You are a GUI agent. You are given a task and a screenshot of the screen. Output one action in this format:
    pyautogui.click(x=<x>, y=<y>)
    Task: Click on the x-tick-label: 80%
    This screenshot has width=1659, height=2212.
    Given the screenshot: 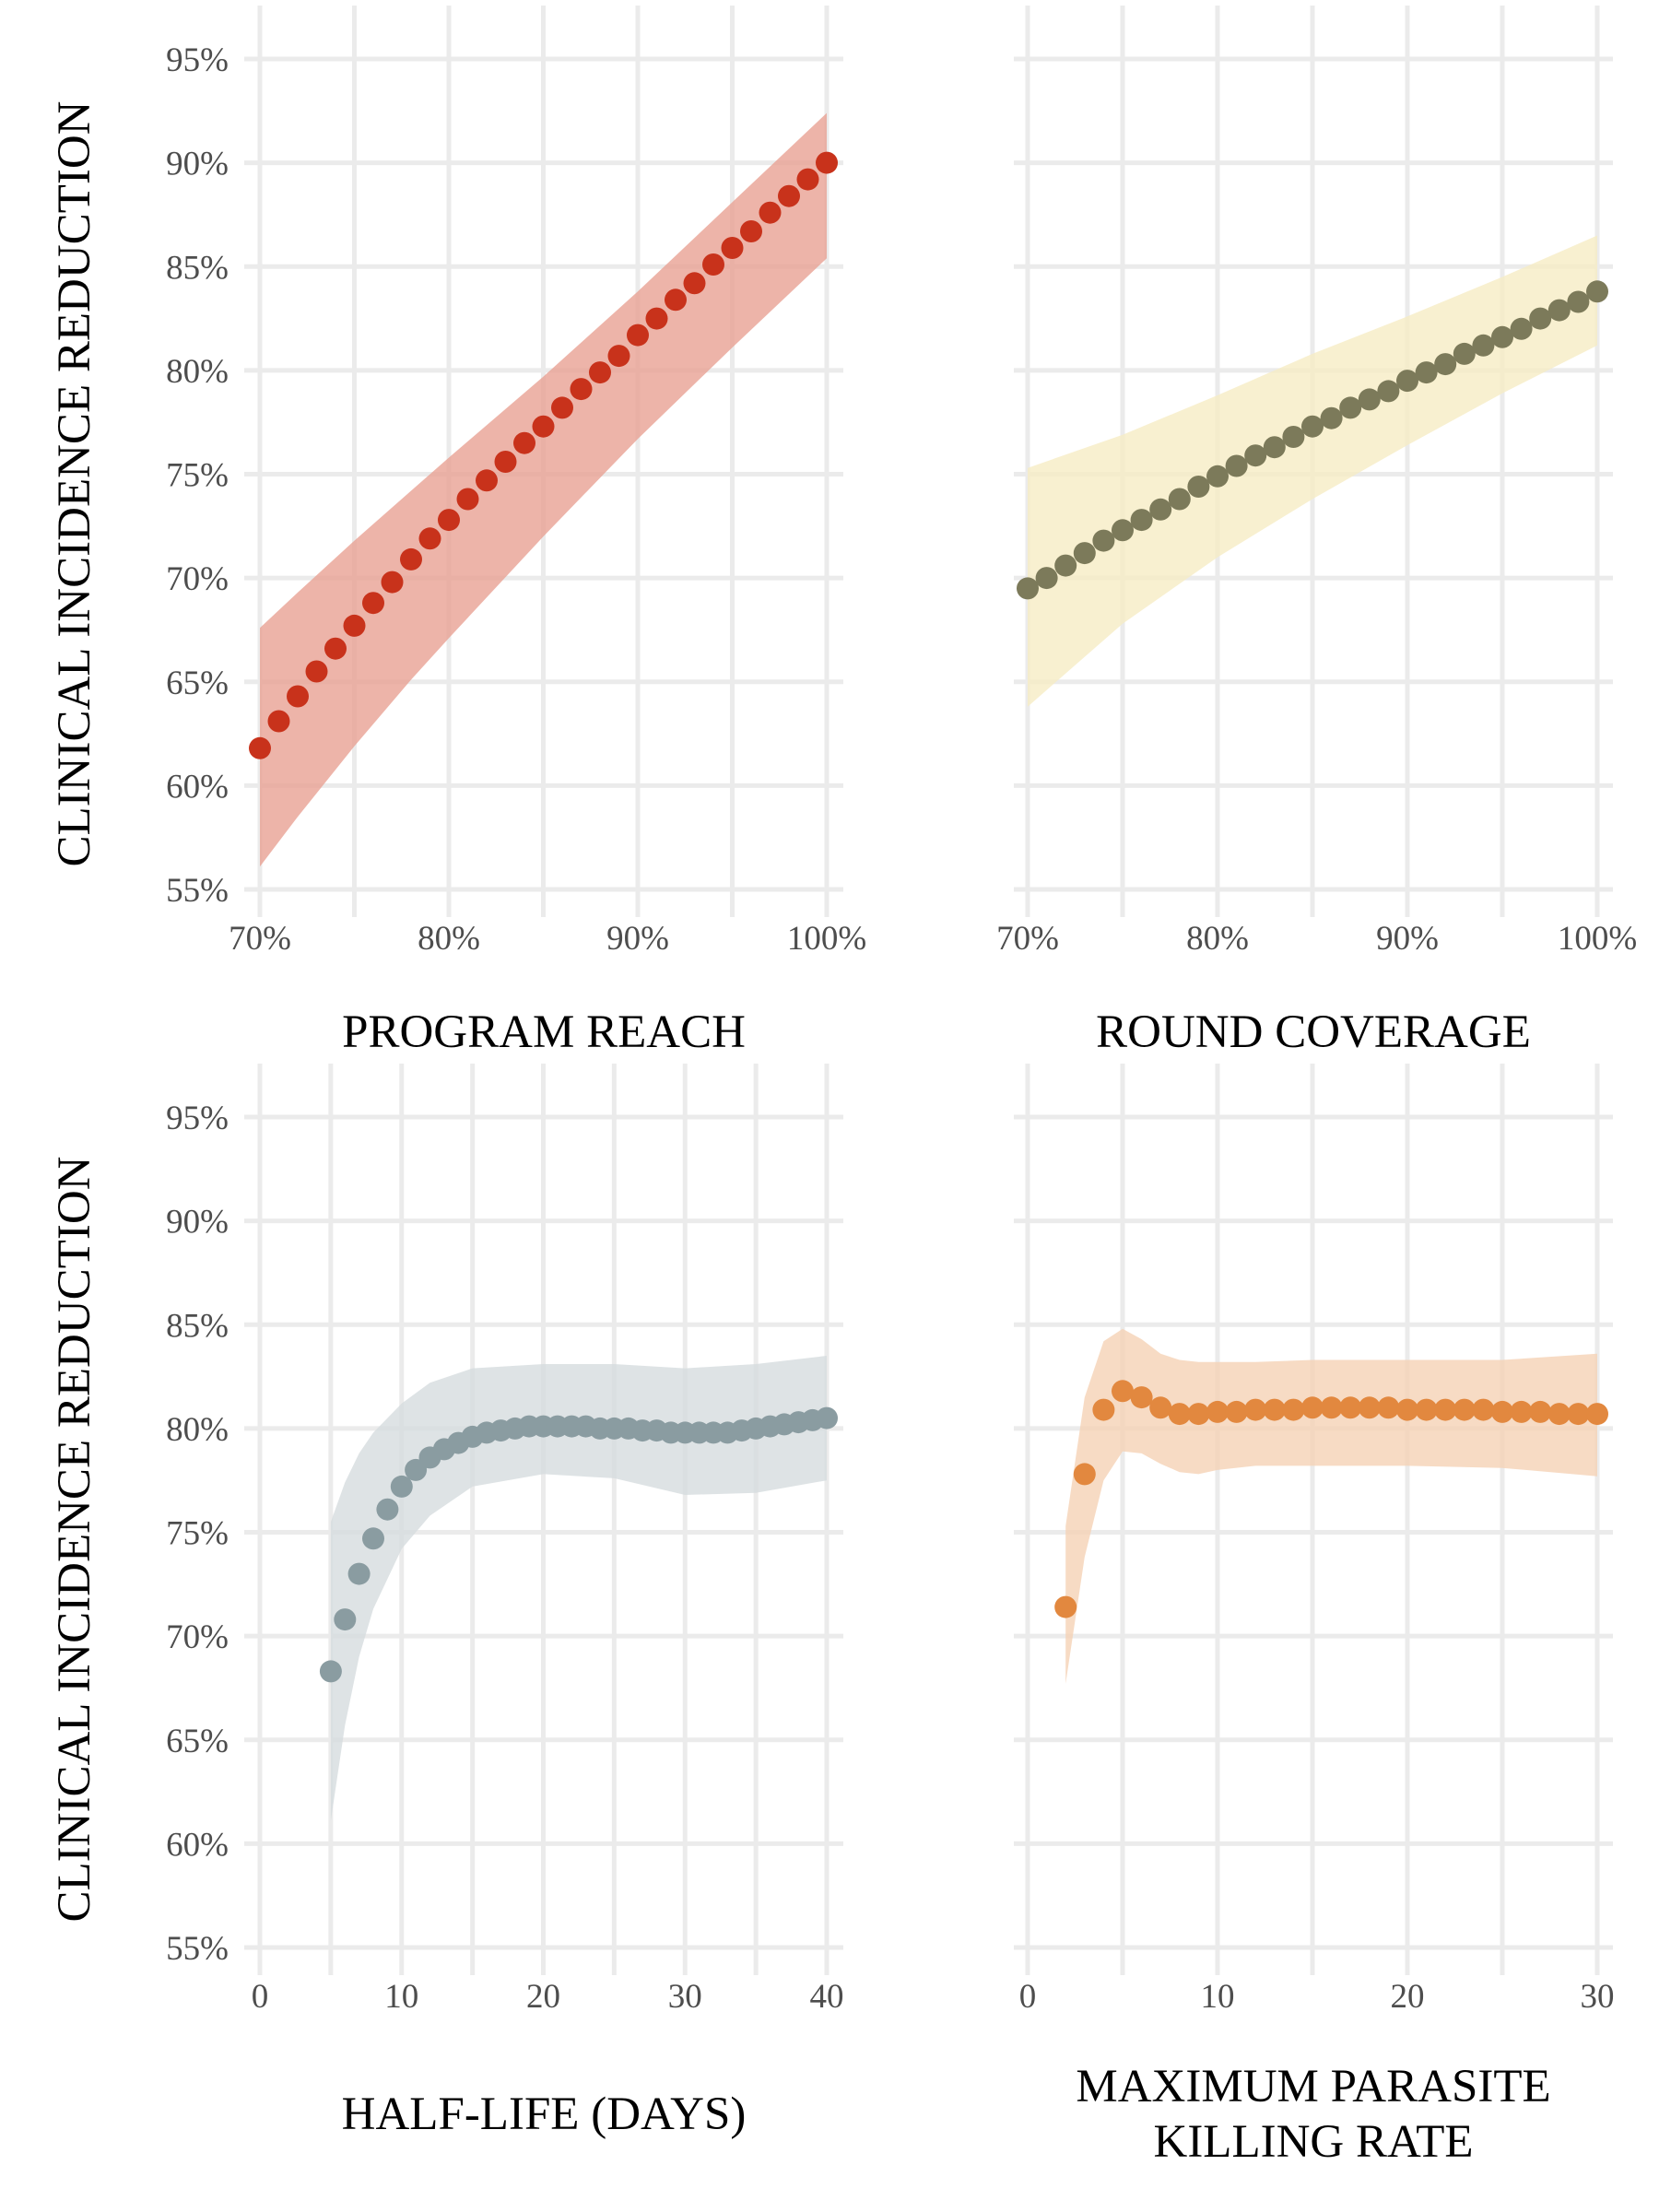 What is the action you would take?
    pyautogui.click(x=1217, y=939)
    